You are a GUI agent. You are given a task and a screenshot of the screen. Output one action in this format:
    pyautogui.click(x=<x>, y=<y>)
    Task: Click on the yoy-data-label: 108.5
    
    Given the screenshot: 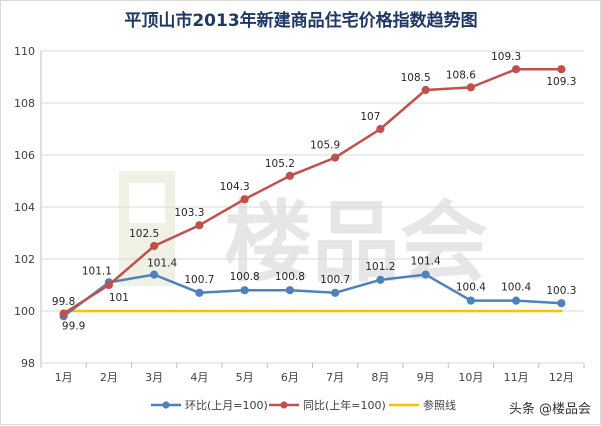 What is the action you would take?
    pyautogui.click(x=416, y=78)
    